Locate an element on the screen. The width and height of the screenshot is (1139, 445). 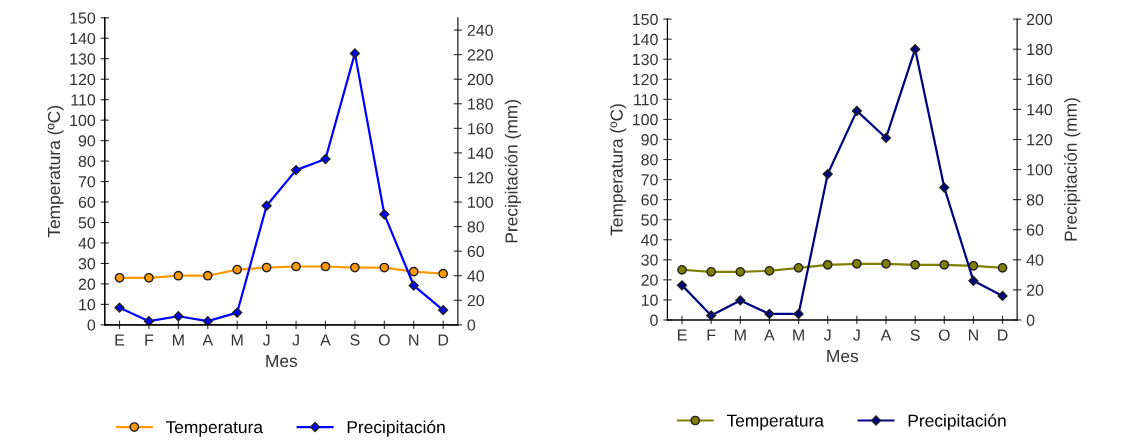
y2-tick-label: 60 is located at coordinates (476, 251).